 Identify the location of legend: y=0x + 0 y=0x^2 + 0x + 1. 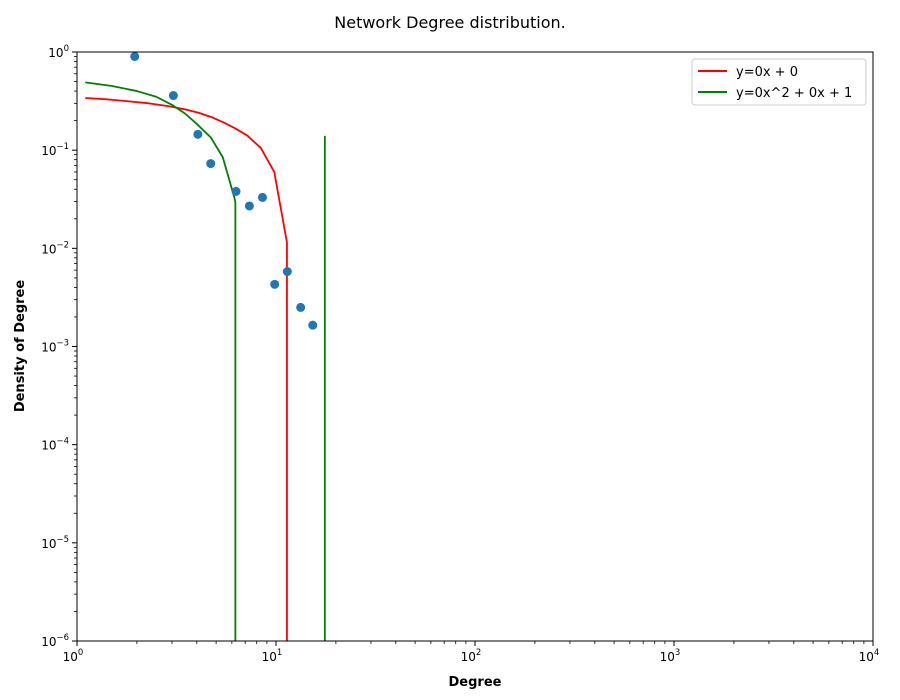
(779, 82).